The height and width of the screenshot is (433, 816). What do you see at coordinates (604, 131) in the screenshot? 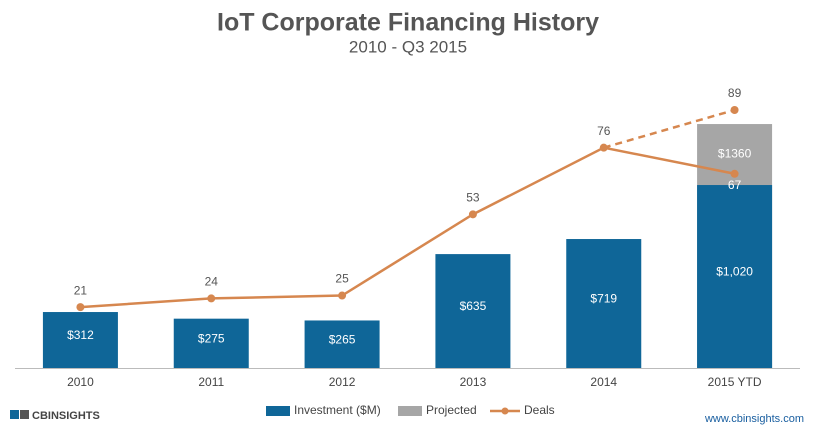
I see `value-label: 76` at bounding box center [604, 131].